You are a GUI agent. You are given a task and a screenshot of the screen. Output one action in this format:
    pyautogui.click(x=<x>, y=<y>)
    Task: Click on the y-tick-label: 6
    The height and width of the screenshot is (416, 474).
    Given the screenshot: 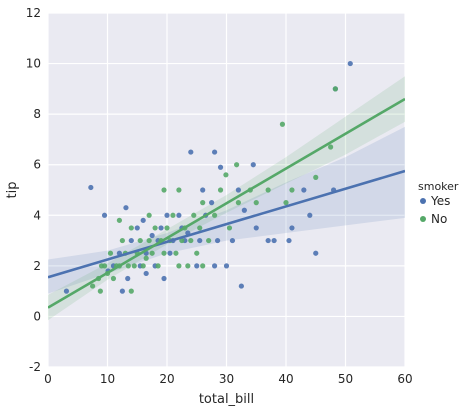 What is the action you would take?
    pyautogui.click(x=37, y=165)
    